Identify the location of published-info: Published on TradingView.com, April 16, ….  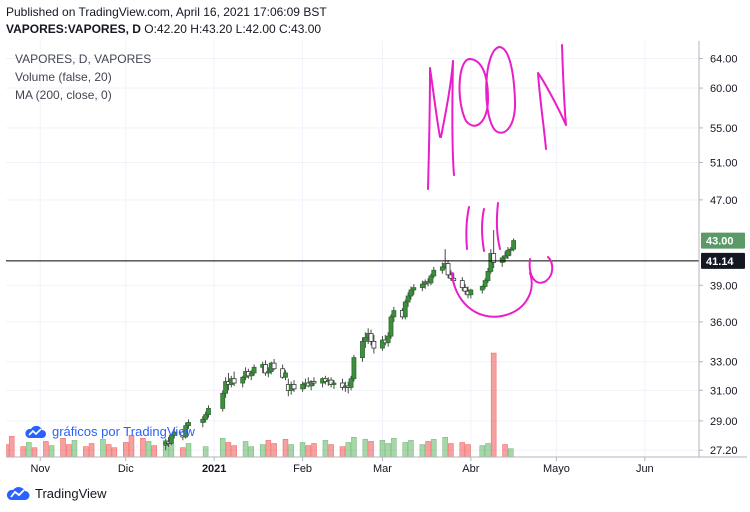
(166, 12).